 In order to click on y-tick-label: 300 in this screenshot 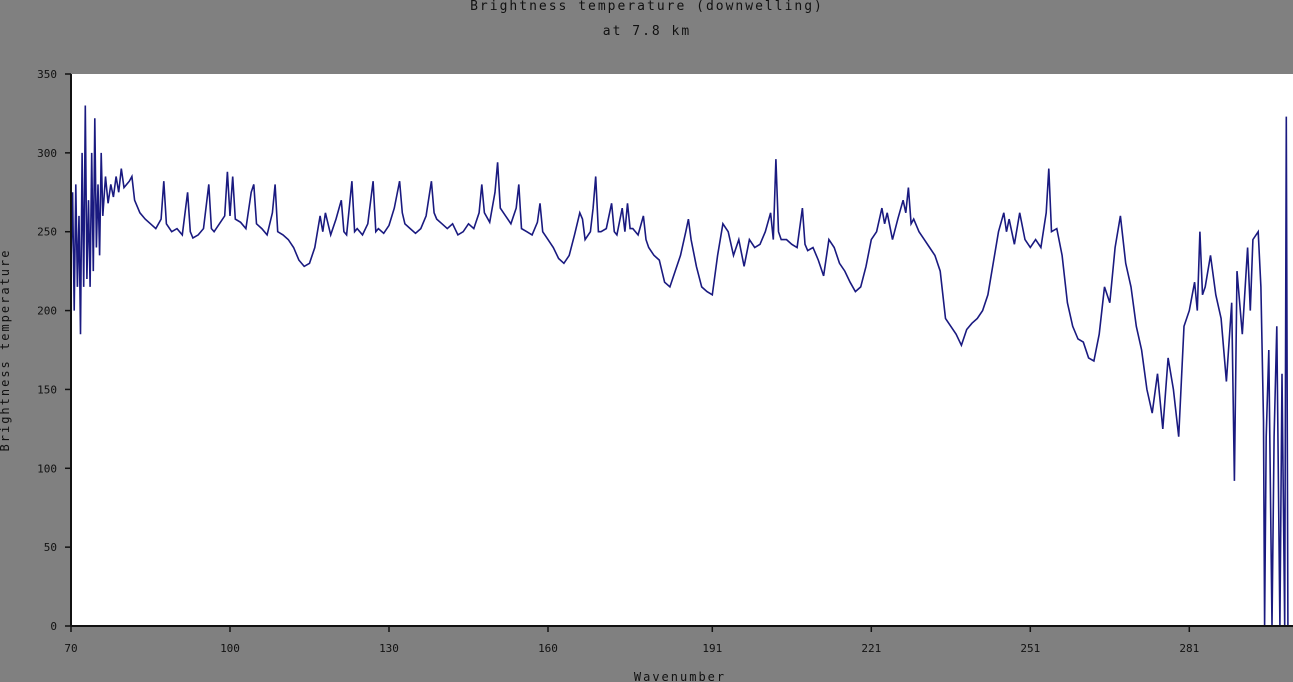, I will do `click(47, 153)`.